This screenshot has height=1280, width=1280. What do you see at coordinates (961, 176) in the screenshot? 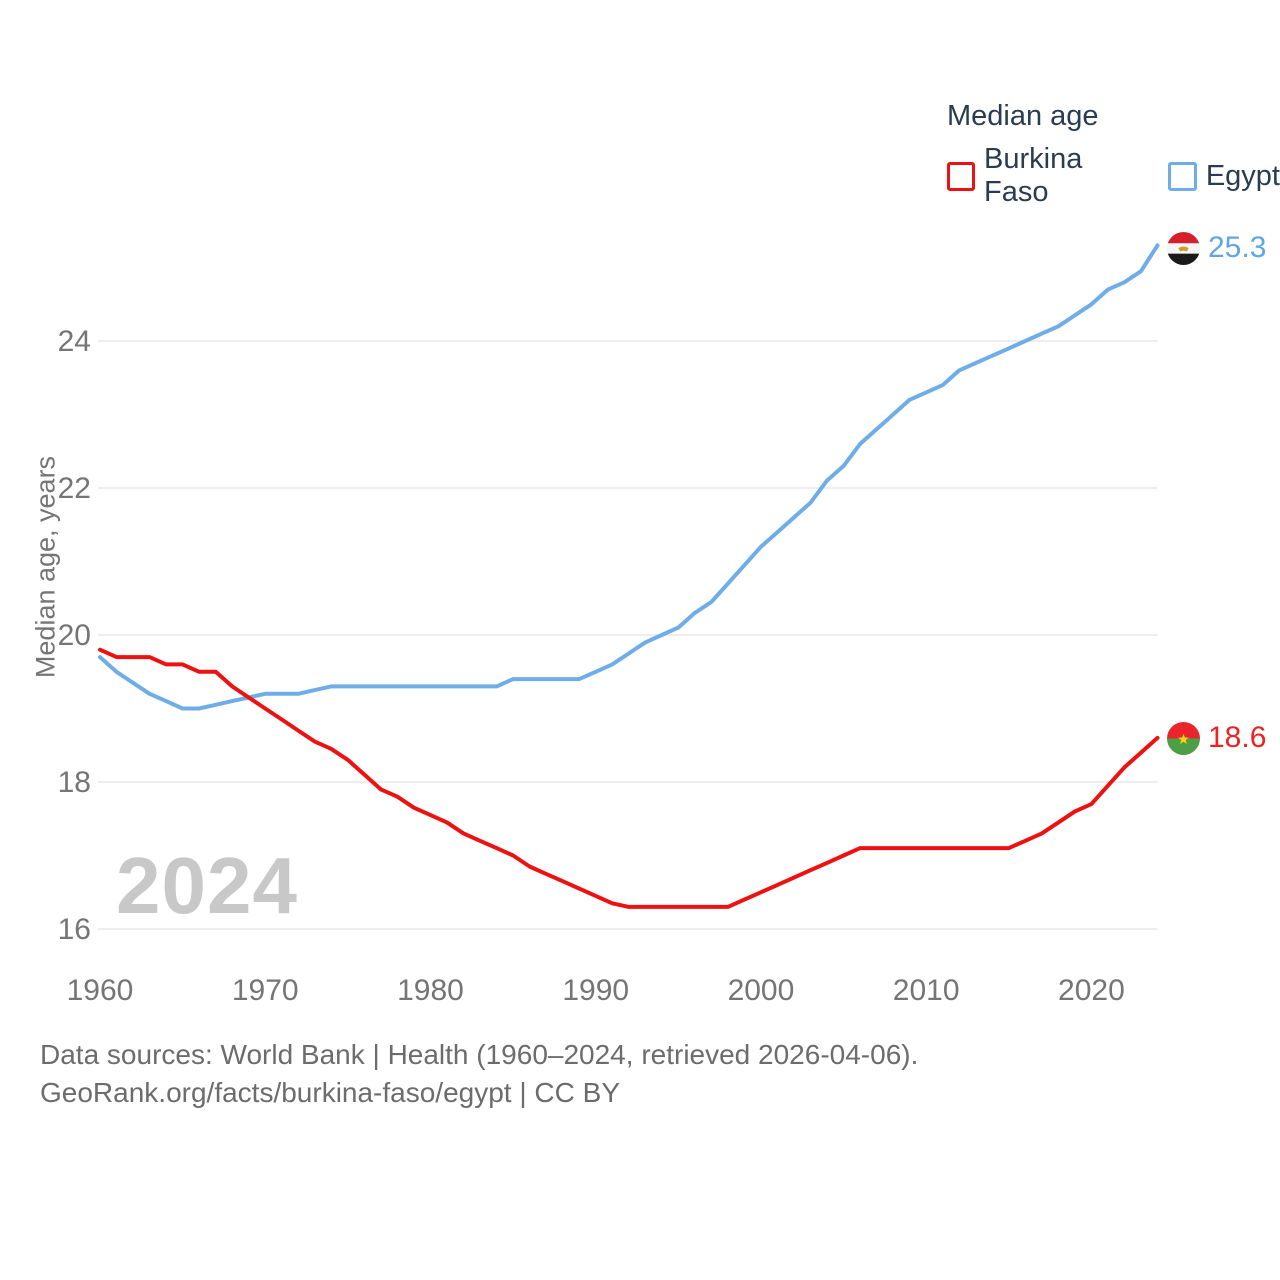
I see `legend-checkbox-burkina-faso-icon` at bounding box center [961, 176].